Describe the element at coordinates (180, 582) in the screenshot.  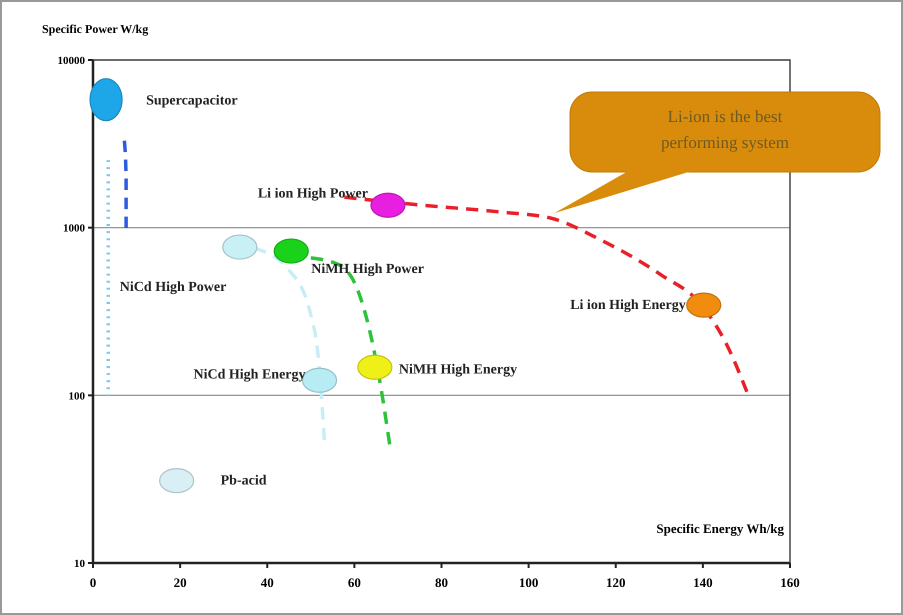
I see `x-tick-label: 20` at that location.